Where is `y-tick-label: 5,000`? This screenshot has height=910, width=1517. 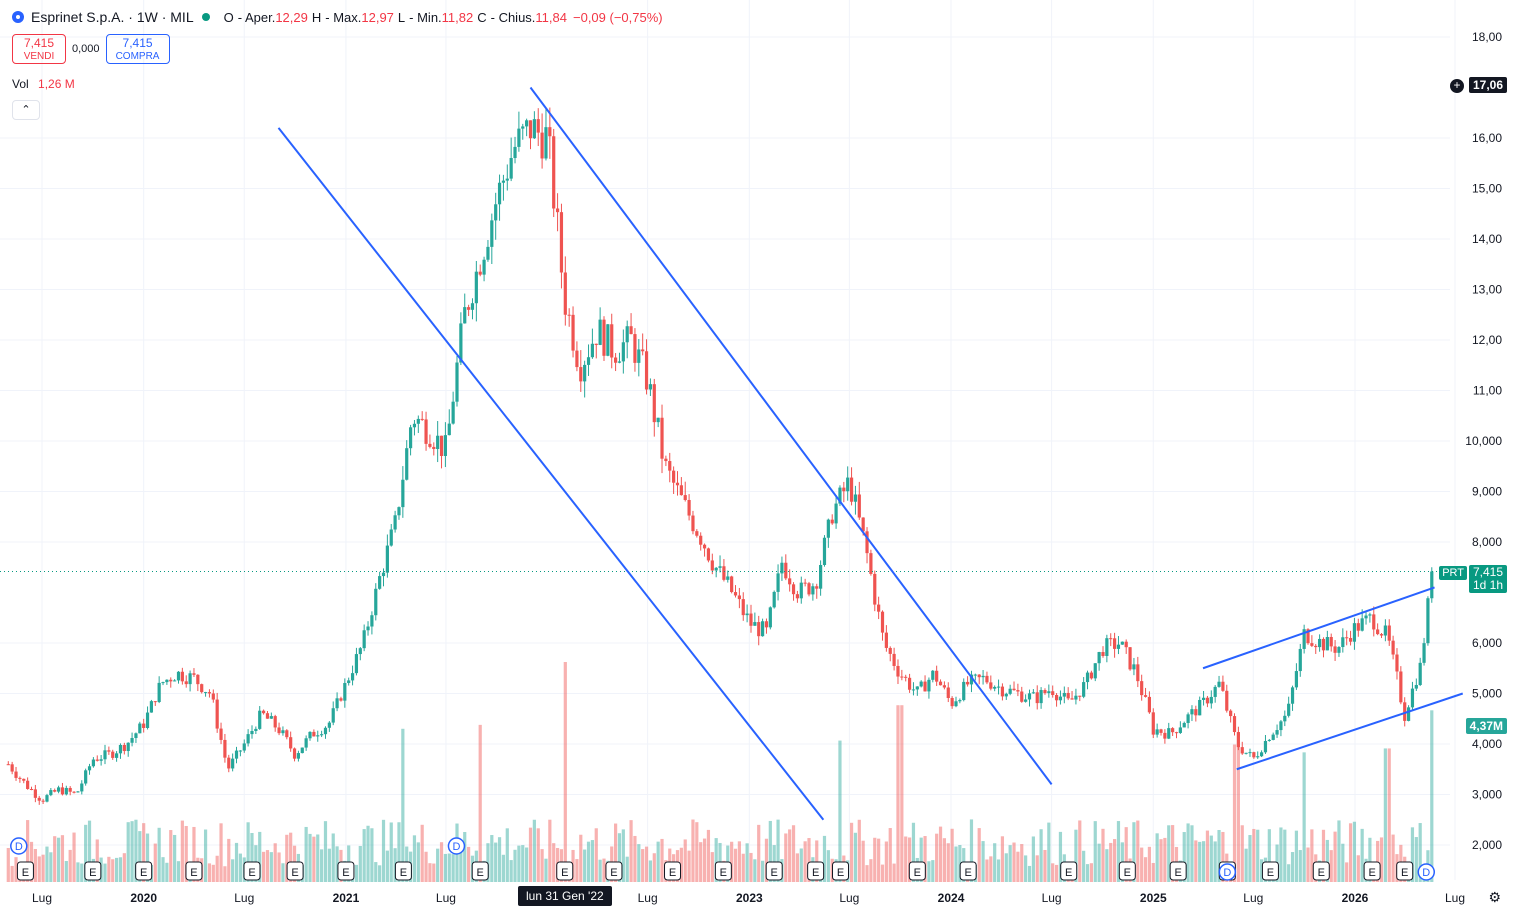
y-tick-label: 5,000 is located at coordinates (1487, 694).